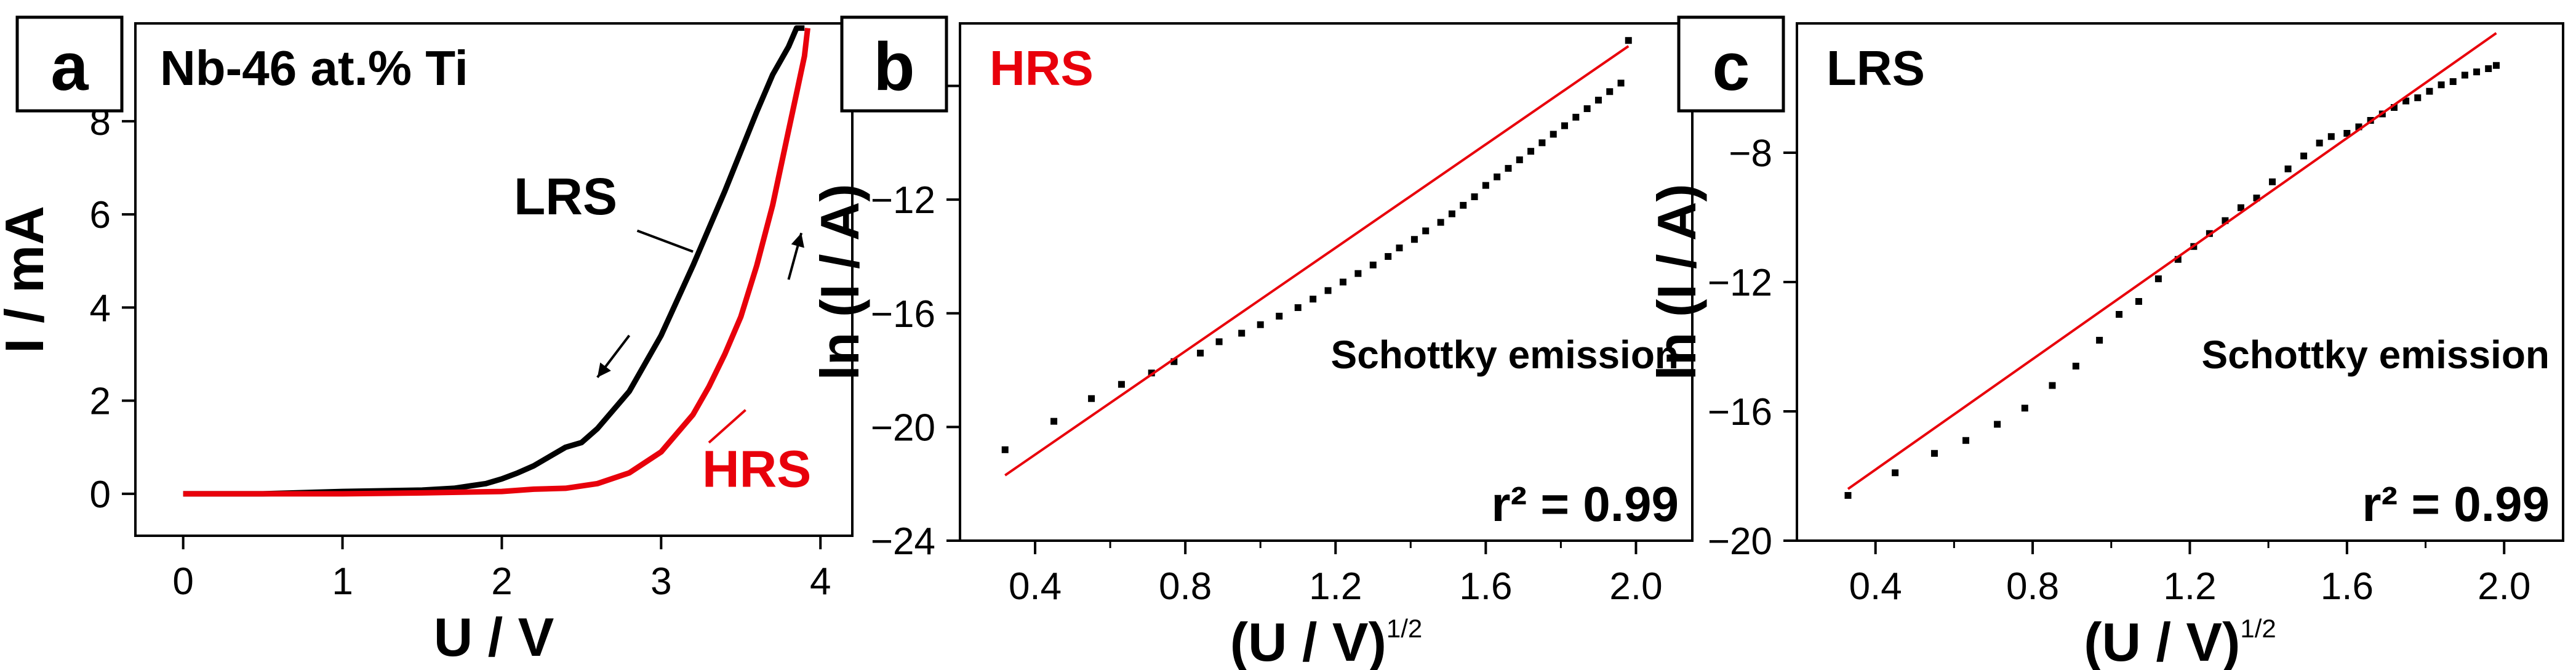 This screenshot has width=2576, height=670. Describe the element at coordinates (69, 67) in the screenshot. I see `panel-label: a` at that location.